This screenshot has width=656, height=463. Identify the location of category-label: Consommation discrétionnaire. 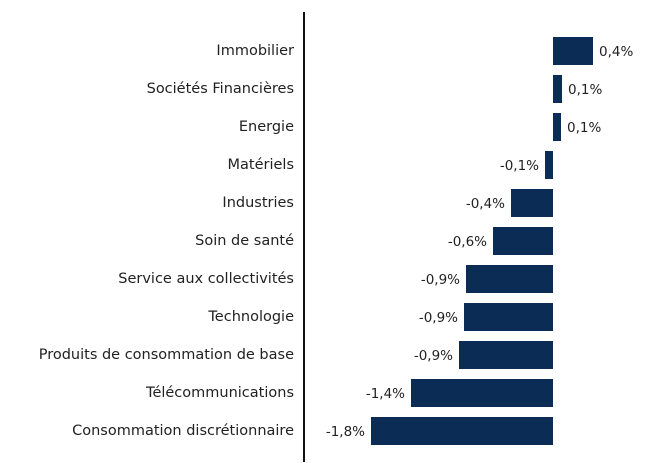
(183, 431).